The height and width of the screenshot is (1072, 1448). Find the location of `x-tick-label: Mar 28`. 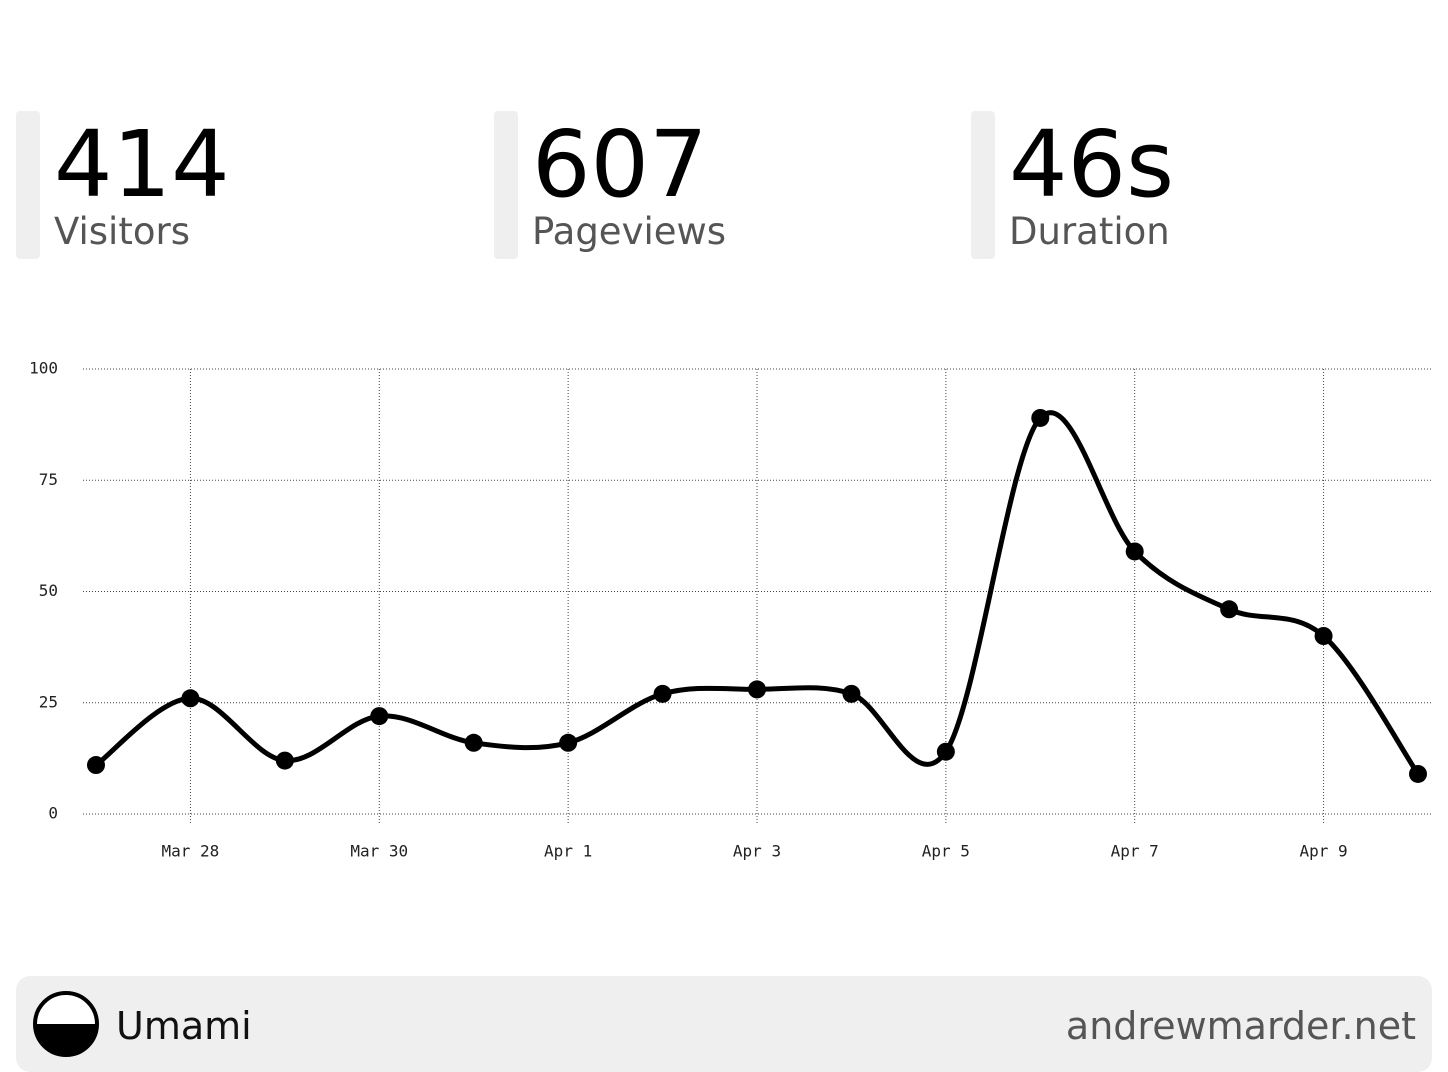

x-tick-label: Mar 28 is located at coordinates (191, 851).